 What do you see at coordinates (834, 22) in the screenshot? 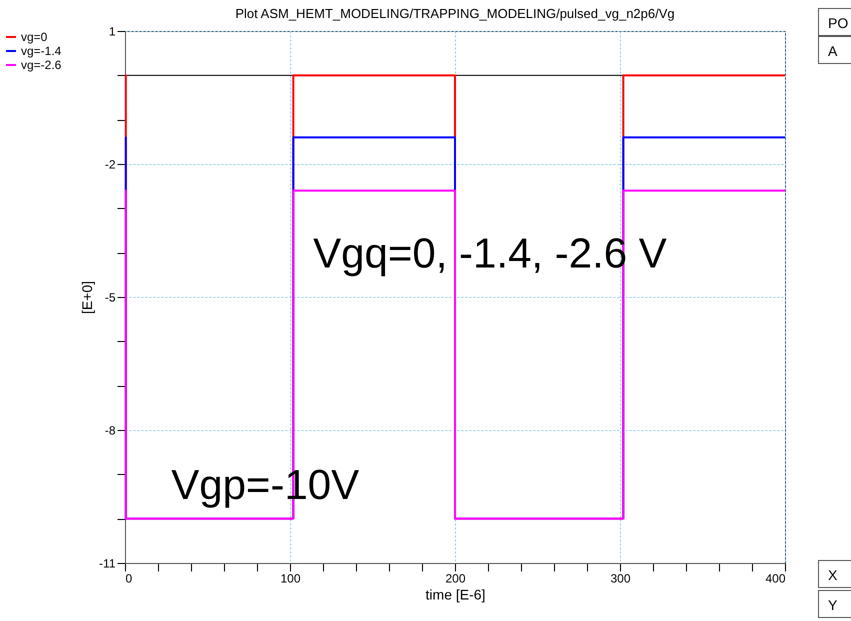
I see `toolbar-button: PO` at bounding box center [834, 22].